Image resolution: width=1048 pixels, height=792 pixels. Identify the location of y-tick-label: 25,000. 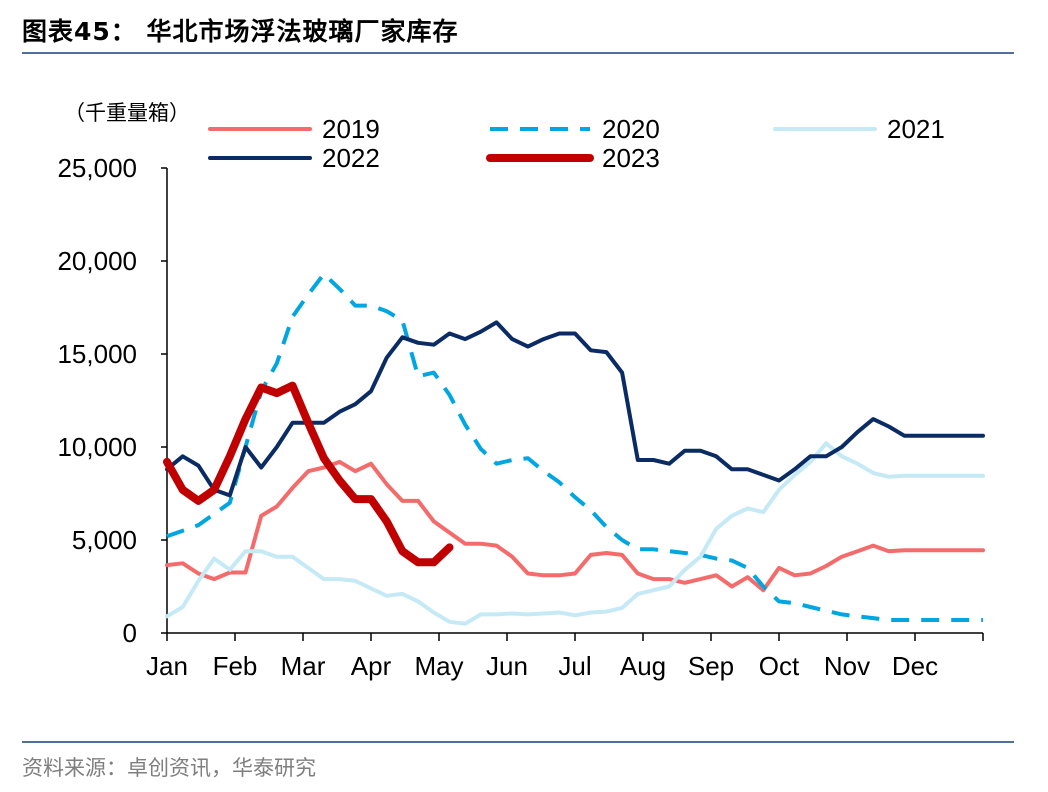
(97, 168).